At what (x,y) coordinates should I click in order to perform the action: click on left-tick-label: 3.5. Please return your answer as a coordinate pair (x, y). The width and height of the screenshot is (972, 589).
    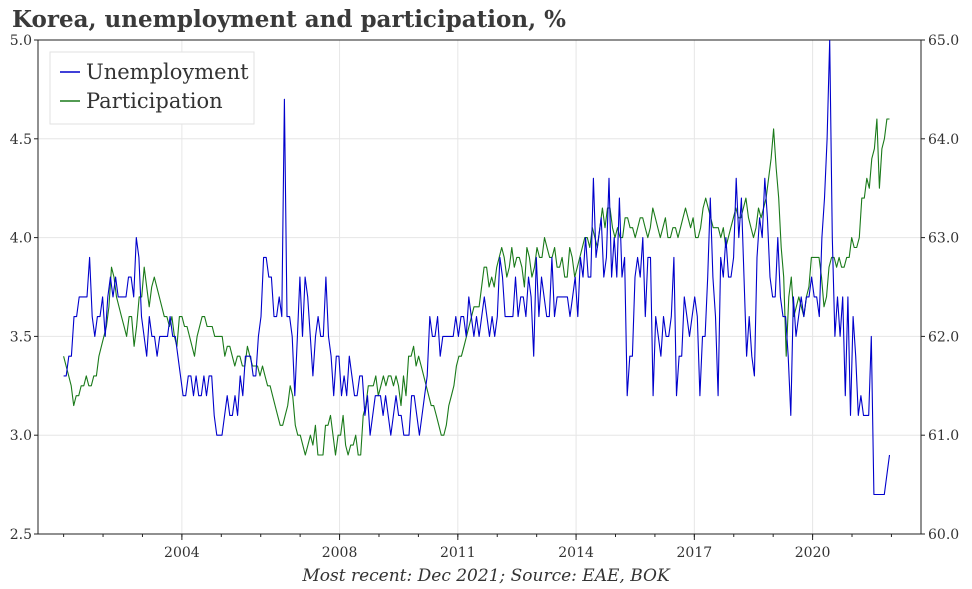
    Looking at the image, I should click on (21, 337).